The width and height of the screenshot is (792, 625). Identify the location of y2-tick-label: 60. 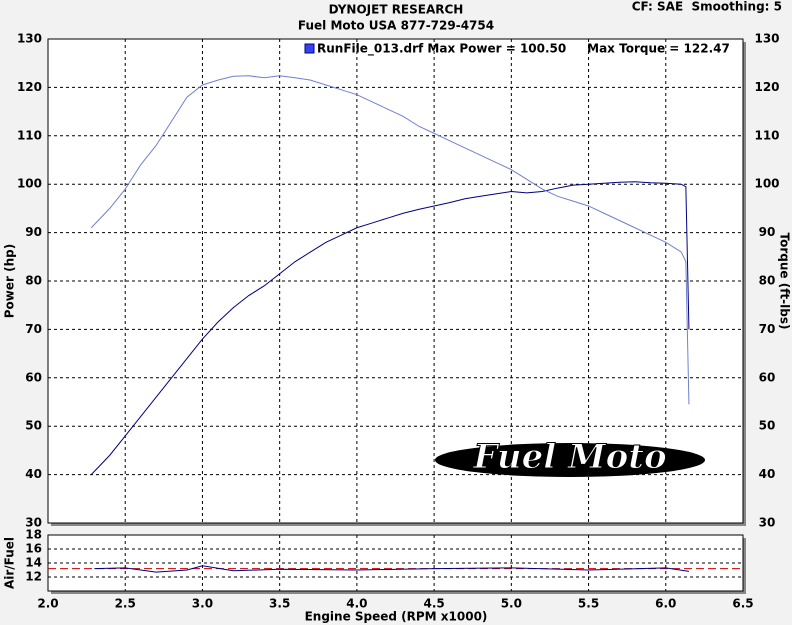
(767, 377).